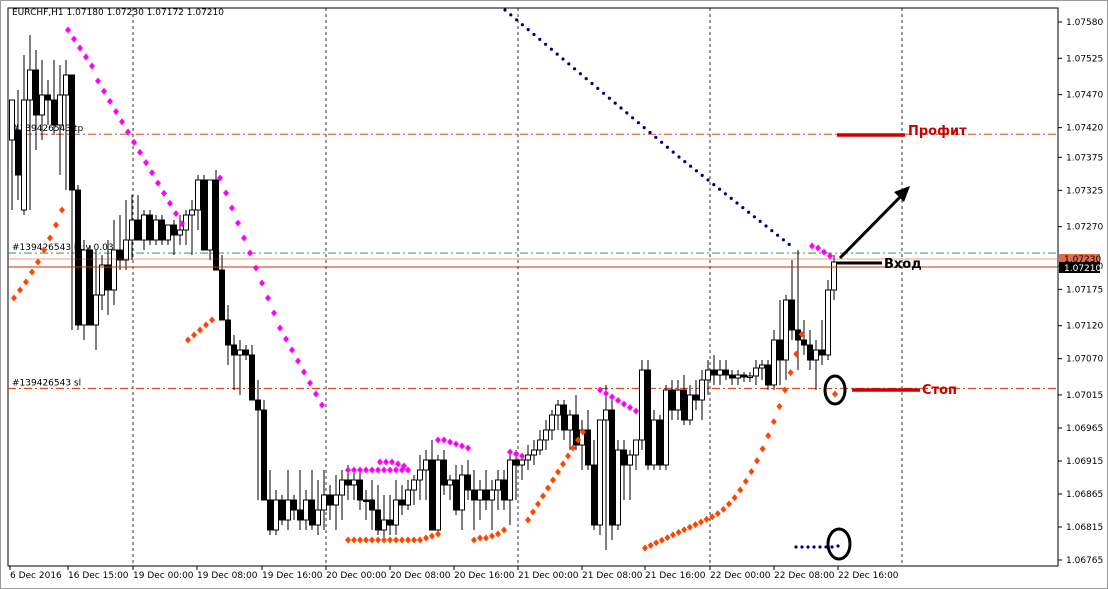  I want to click on order-line-label: #139426543 sl, so click(46, 383).